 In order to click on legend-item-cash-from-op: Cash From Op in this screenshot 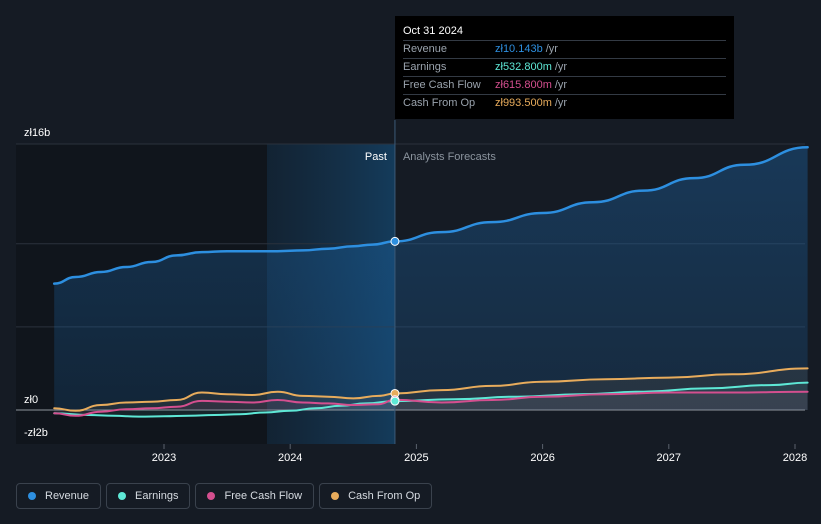, I will do `click(376, 496)`.